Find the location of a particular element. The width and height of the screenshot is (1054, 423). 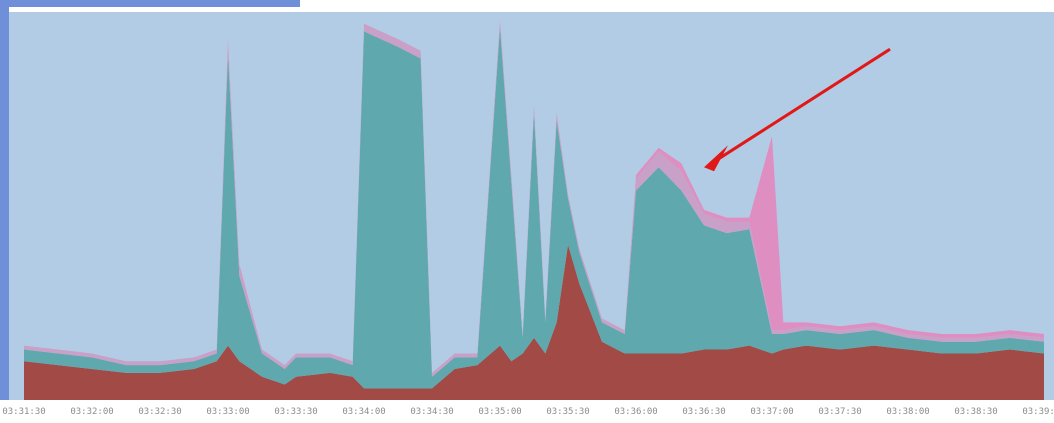

arrow-head is located at coordinates (716, 158).